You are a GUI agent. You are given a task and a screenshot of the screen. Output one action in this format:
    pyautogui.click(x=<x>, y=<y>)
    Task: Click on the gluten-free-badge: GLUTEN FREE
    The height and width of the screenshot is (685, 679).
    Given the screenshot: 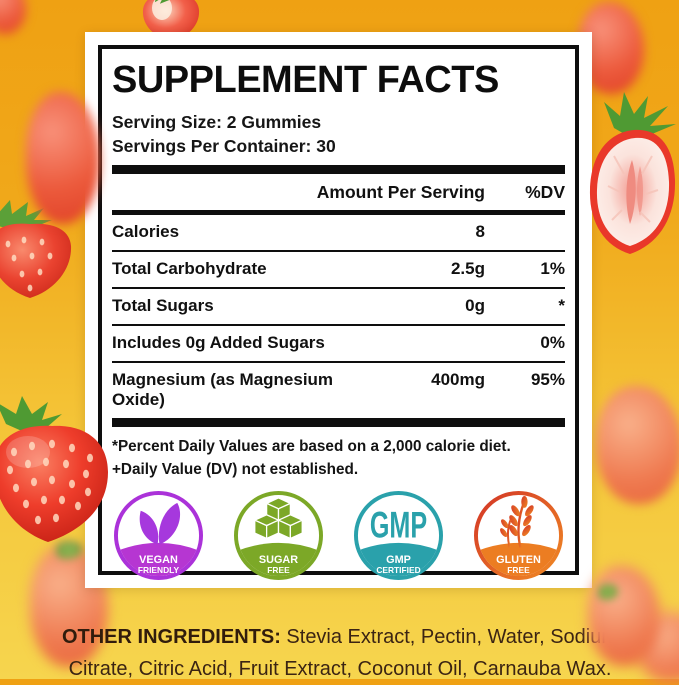 What is the action you would take?
    pyautogui.click(x=518, y=536)
    